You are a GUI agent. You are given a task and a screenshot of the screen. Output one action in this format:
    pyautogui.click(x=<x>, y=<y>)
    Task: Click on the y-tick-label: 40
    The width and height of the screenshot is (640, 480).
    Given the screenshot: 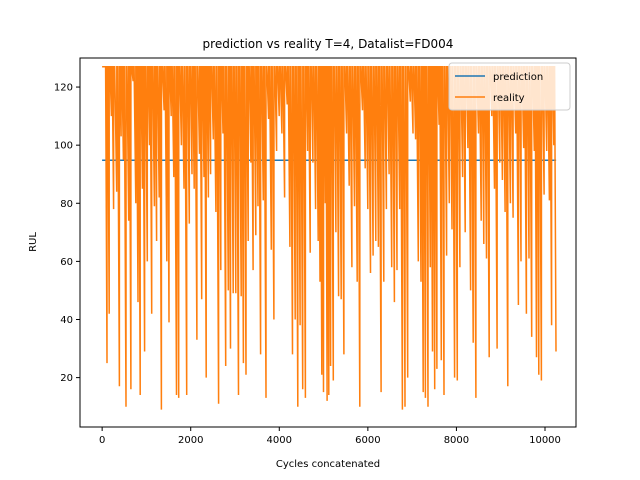 What is the action you would take?
    pyautogui.click(x=66, y=320)
    